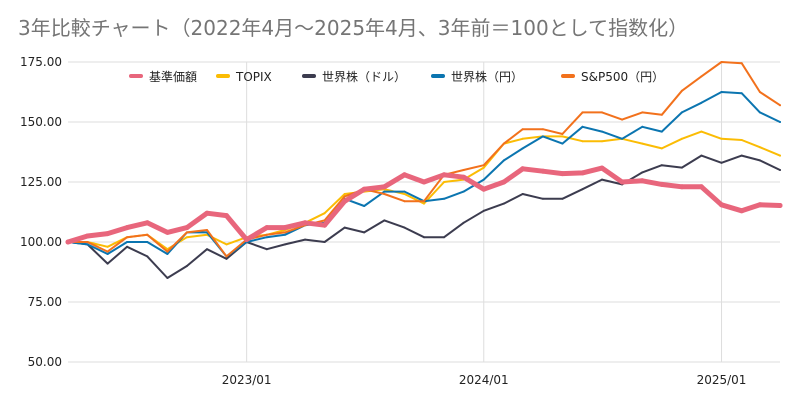 Image resolution: width=800 pixels, height=403 pixels. Describe the element at coordinates (487, 76) in the screenshot. I see `legend-label: 世界株（円）` at that location.